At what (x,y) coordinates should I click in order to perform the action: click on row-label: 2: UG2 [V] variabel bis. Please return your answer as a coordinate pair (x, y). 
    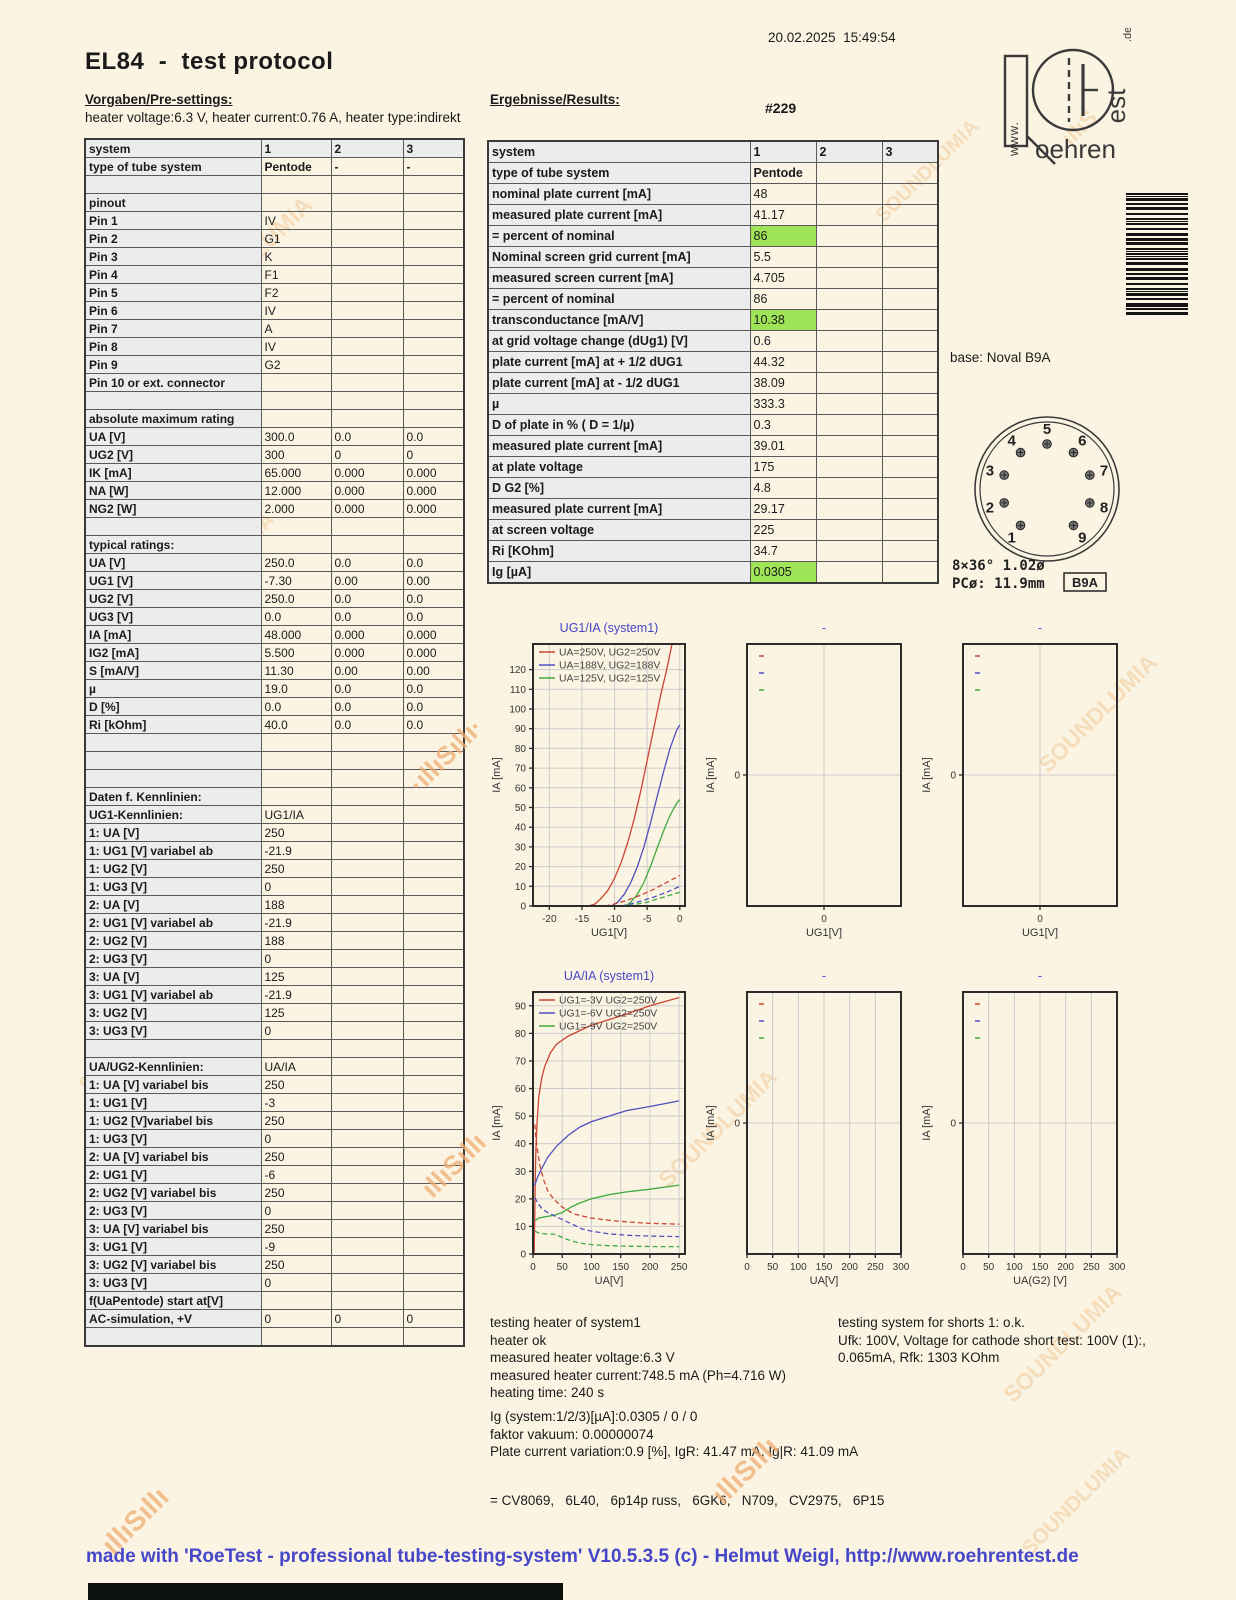
    Looking at the image, I should click on (173, 1192).